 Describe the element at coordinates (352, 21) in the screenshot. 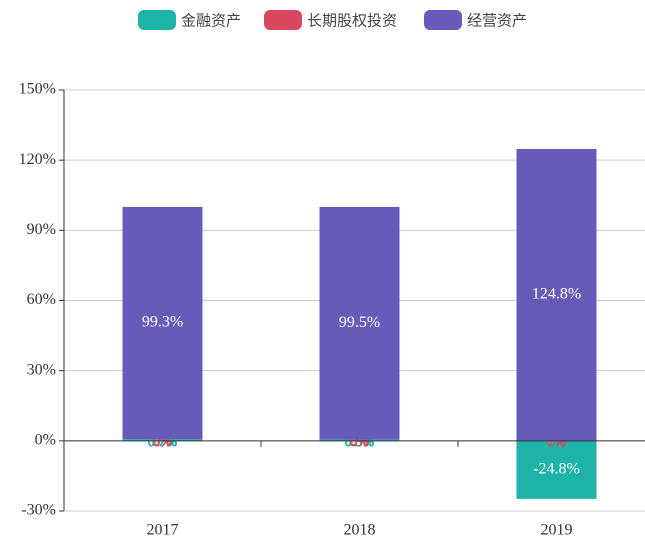

I see `legend-label: 长期股权投资` at that location.